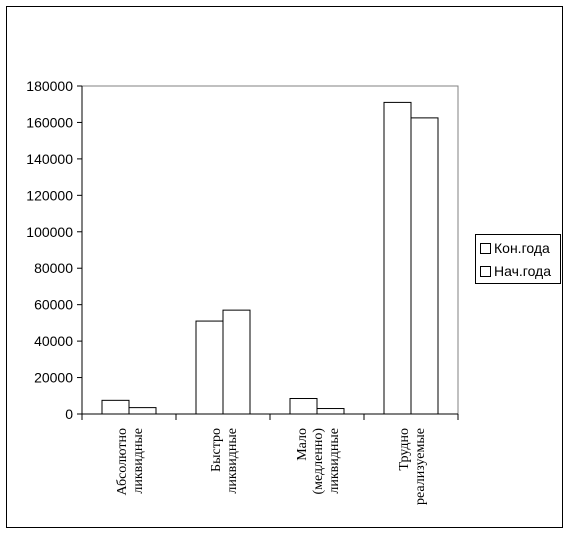  I want to click on x-axis, so click(270, 416).